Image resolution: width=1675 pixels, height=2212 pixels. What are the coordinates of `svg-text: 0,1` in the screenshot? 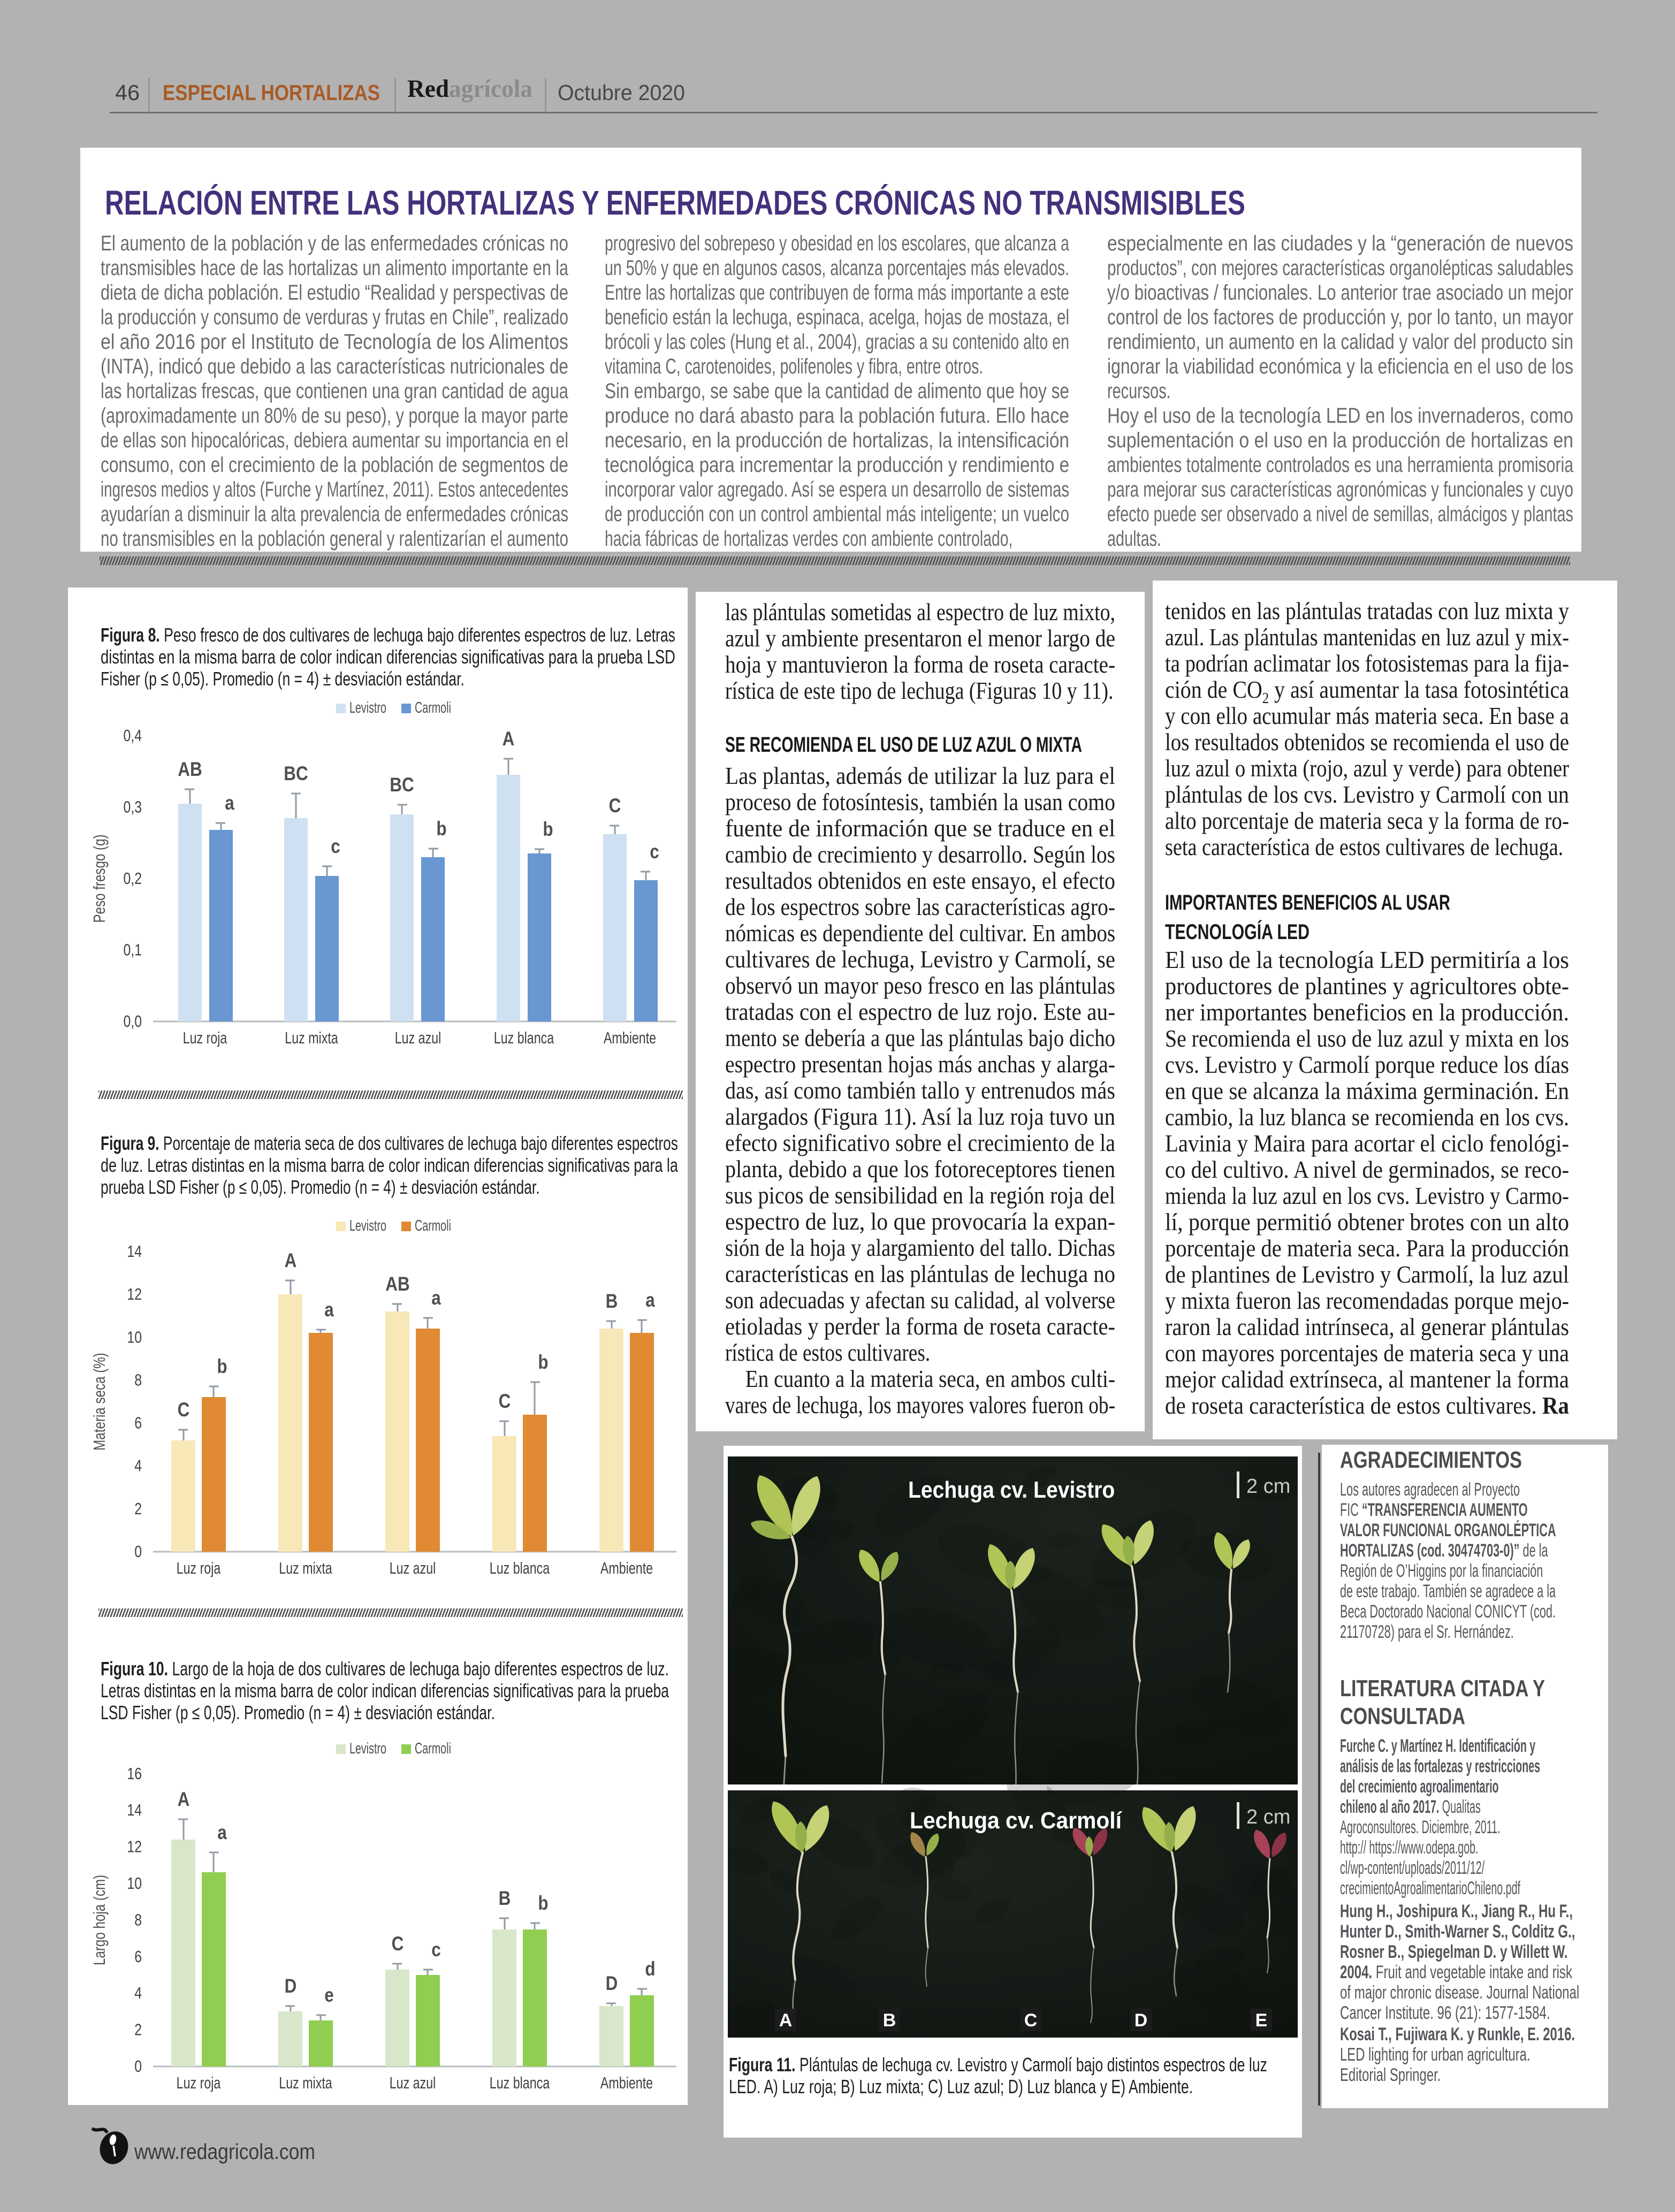 It's located at (133, 950).